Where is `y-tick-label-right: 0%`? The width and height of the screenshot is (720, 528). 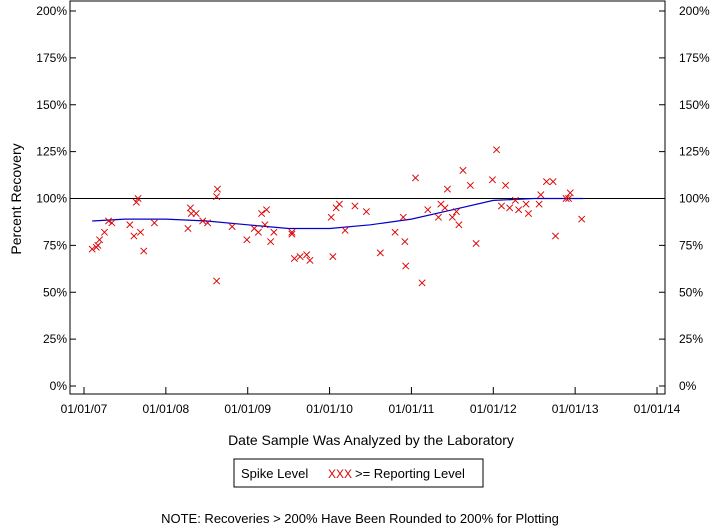
y-tick-label-right: 0% is located at coordinates (688, 386).